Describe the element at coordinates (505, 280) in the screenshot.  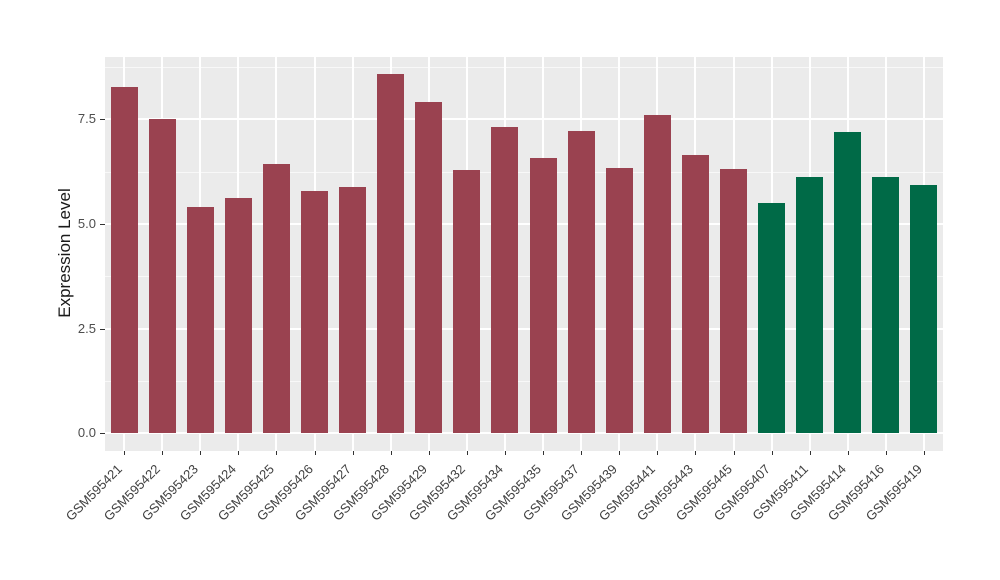
I see `bar-GSM595434` at that location.